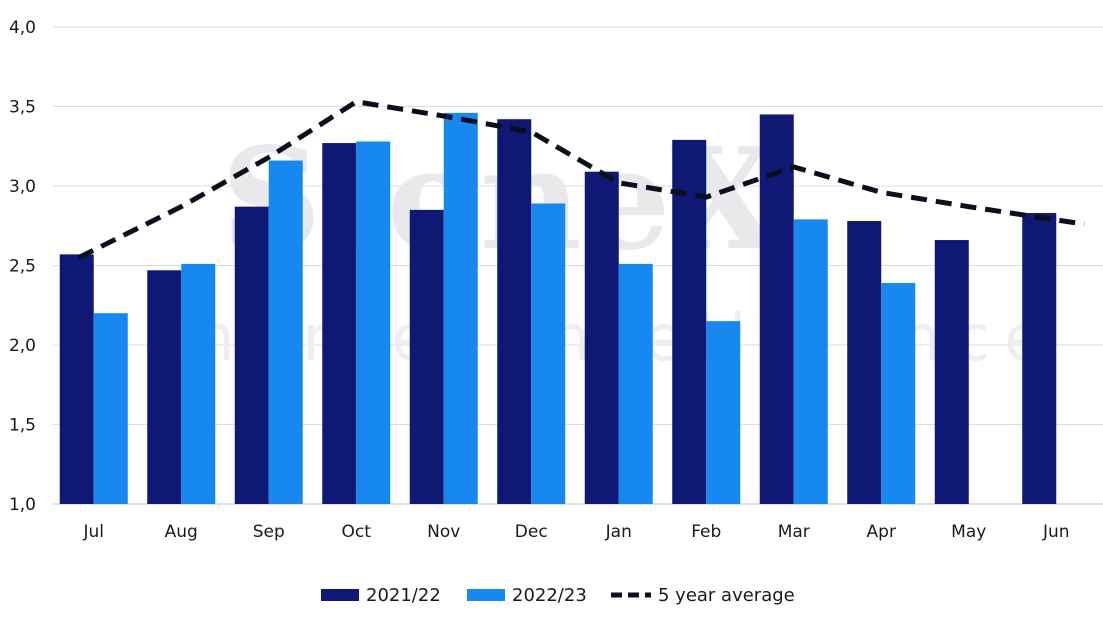  What do you see at coordinates (635, 383) in the screenshot?
I see `bar-2022-23-jan` at bounding box center [635, 383].